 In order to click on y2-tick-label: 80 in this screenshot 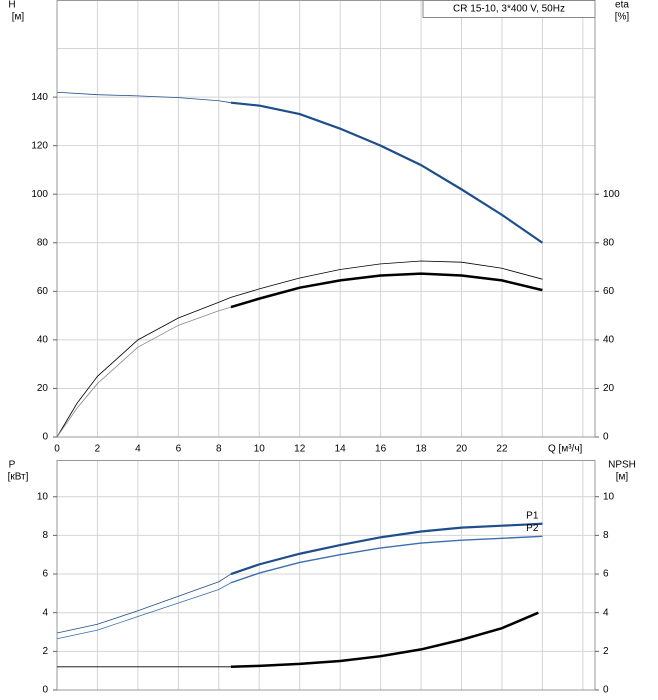, I will do `click(609, 242)`.